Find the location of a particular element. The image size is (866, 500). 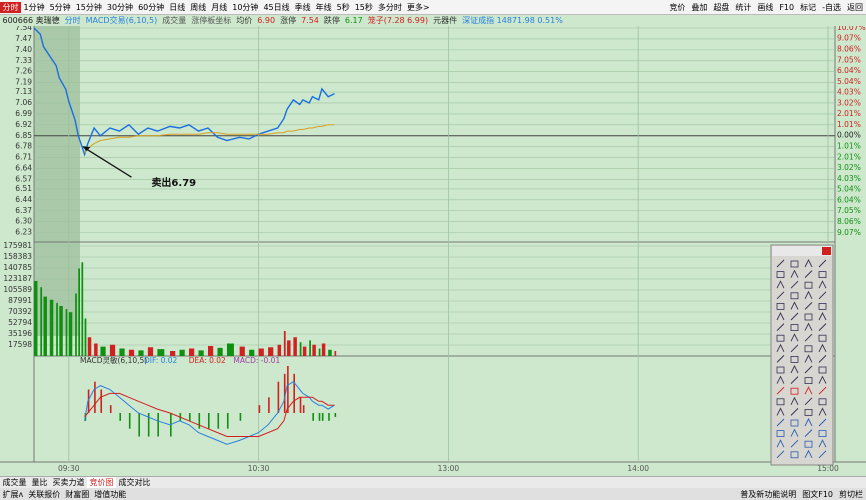

period-tab: 日线 is located at coordinates (177, 7).